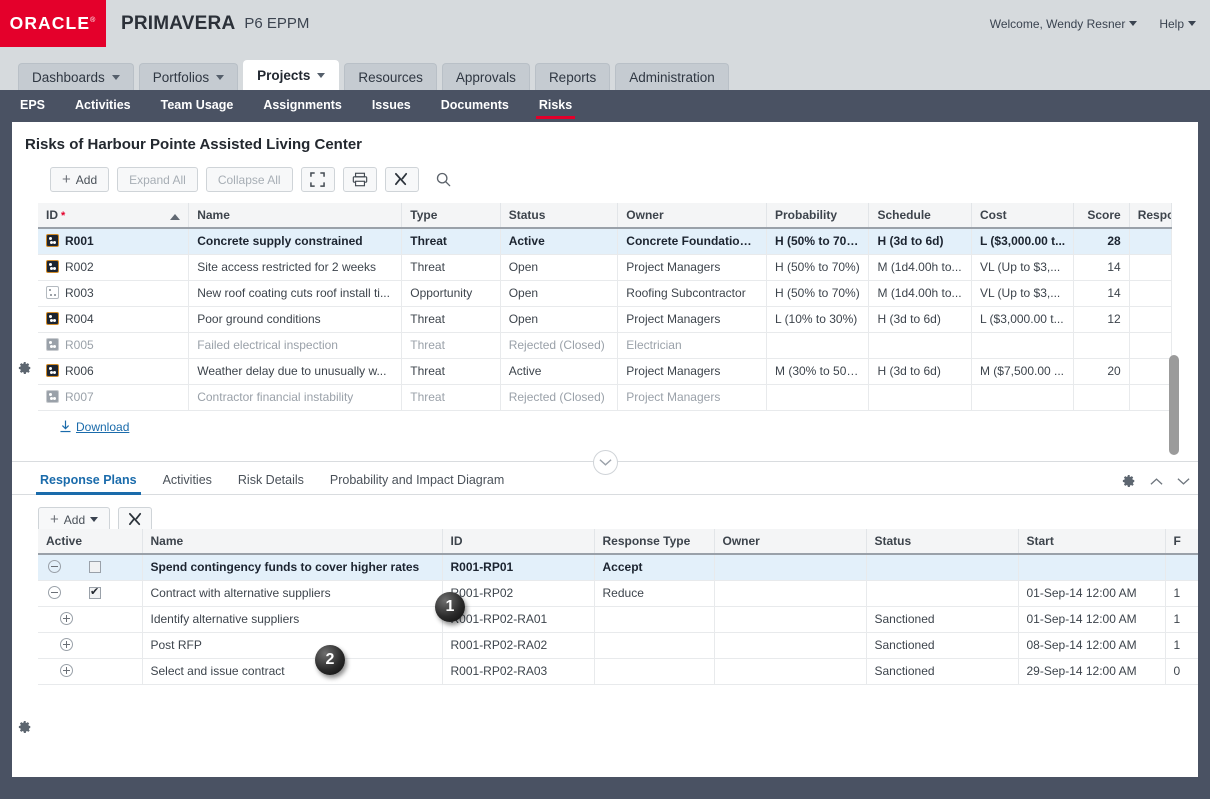 The image size is (1210, 799). Describe the element at coordinates (1101, 345) in the screenshot. I see `risk-score-cell` at that location.